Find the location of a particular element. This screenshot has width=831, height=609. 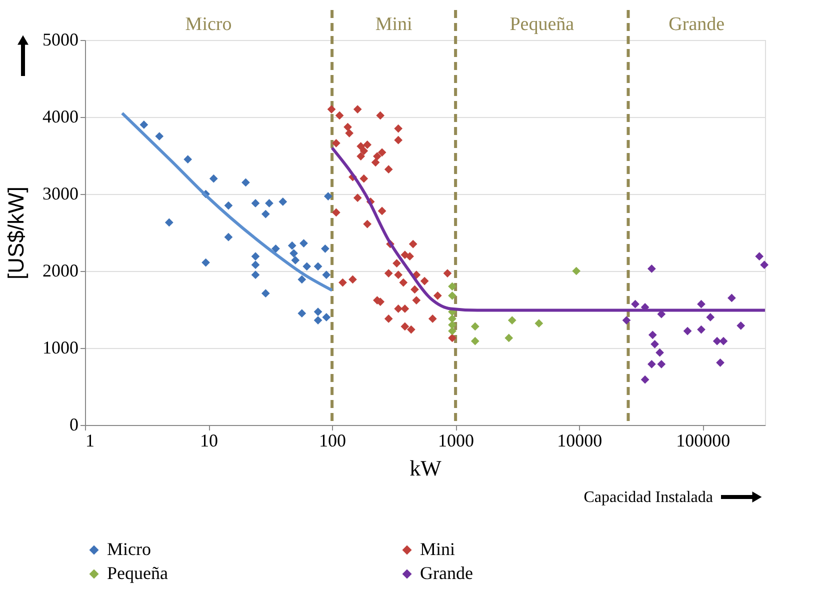

y-tick-label: 2000 is located at coordinates (60, 270).